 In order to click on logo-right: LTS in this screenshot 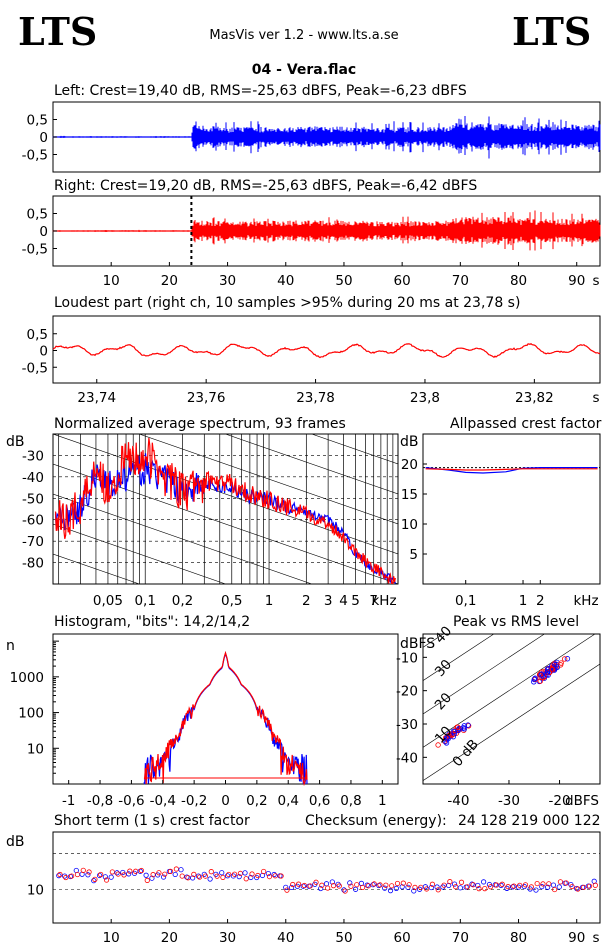, I will do `click(551, 31)`.